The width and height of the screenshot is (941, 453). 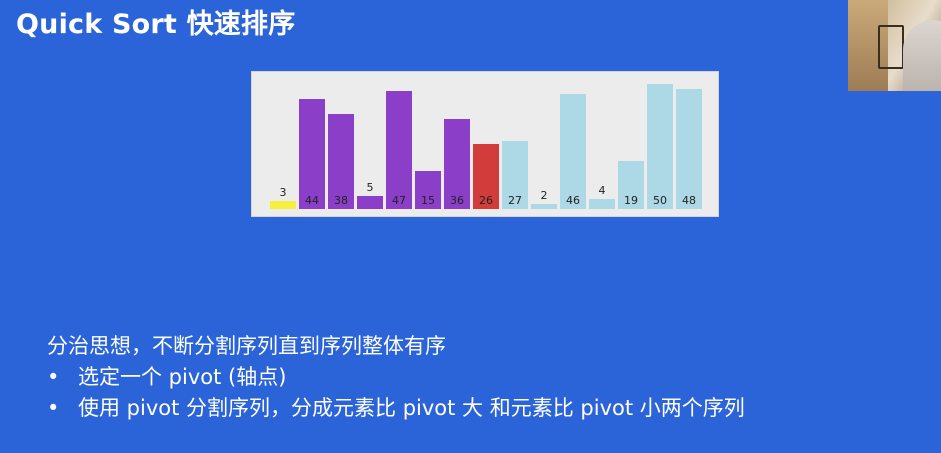 I want to click on bar-value-label: 47, so click(x=399, y=200).